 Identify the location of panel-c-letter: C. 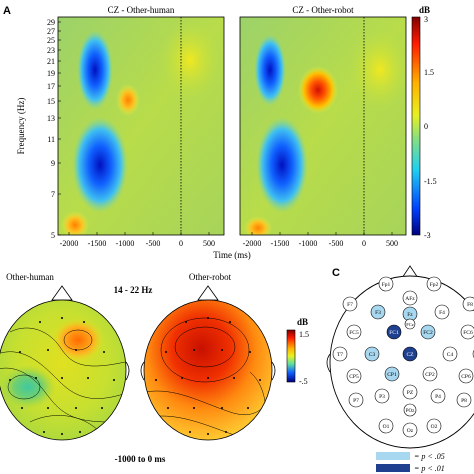
(336, 273).